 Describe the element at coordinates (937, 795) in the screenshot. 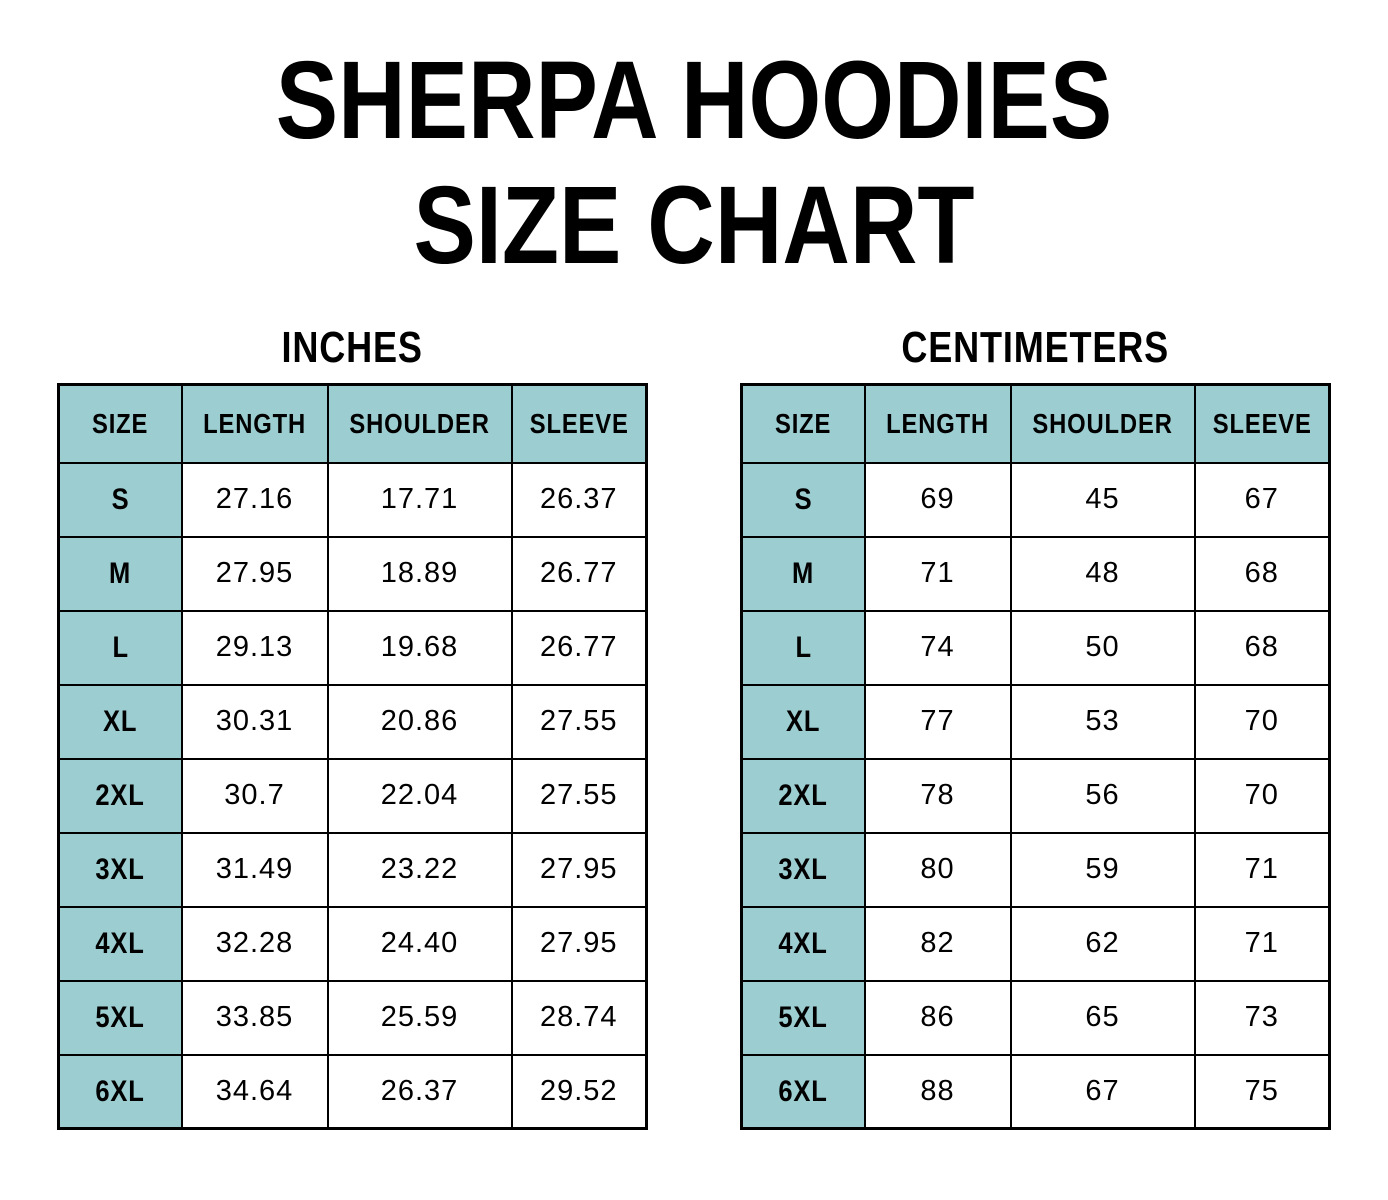

I see `measurement-value-cell: 78` at that location.